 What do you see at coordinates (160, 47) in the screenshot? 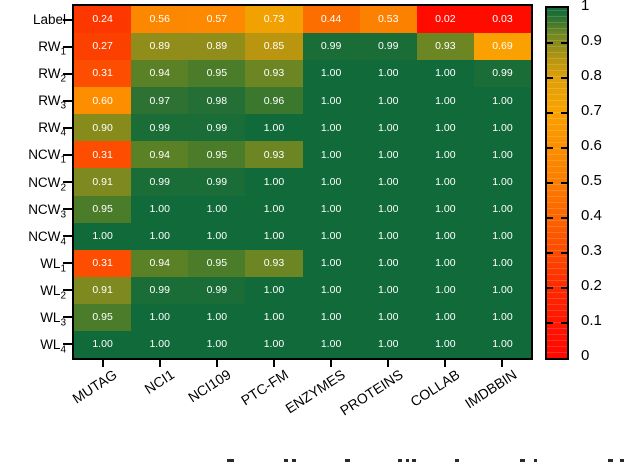
I see `heatmap-cell: 0.89` at bounding box center [160, 47].